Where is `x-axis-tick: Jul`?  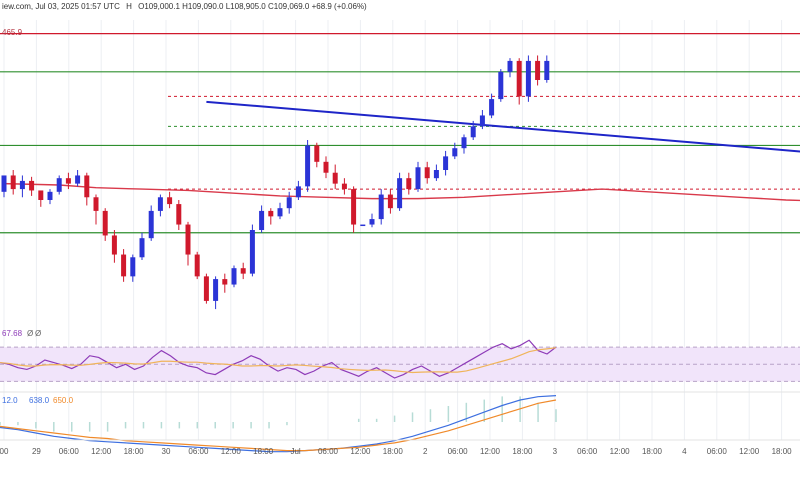
x-axis-tick: Jul is located at coordinates (295, 451).